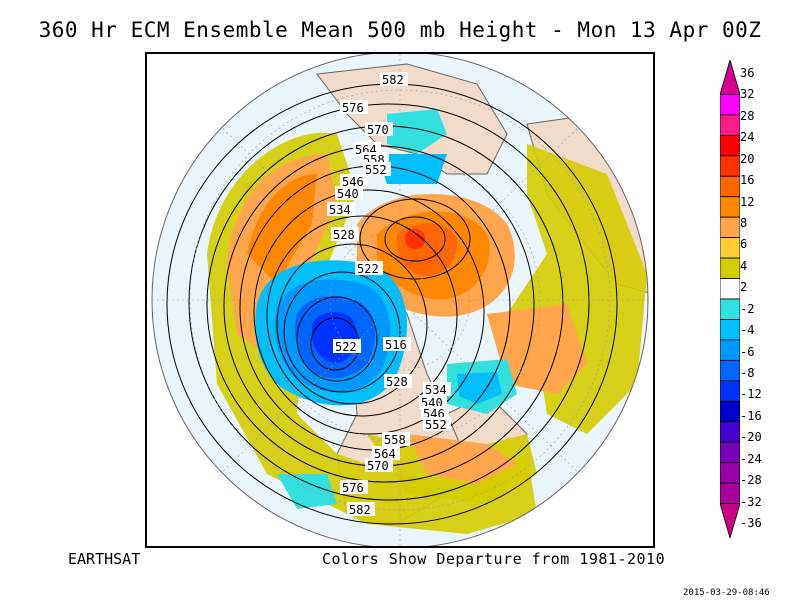 The image size is (800, 600). Describe the element at coordinates (747, 308) in the screenshot. I see `colorbar-tick-label: -2` at that location.